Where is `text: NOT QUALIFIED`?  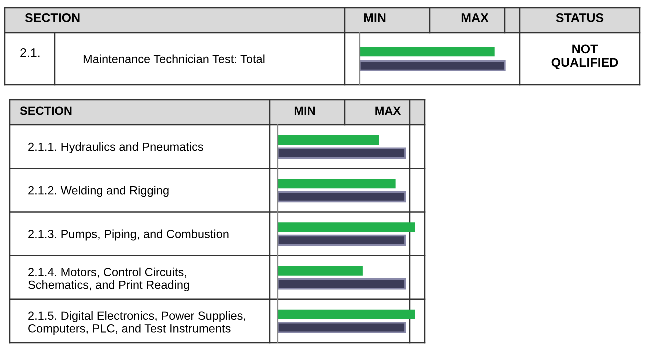 text: NOT QUALIFIED is located at coordinates (585, 57).